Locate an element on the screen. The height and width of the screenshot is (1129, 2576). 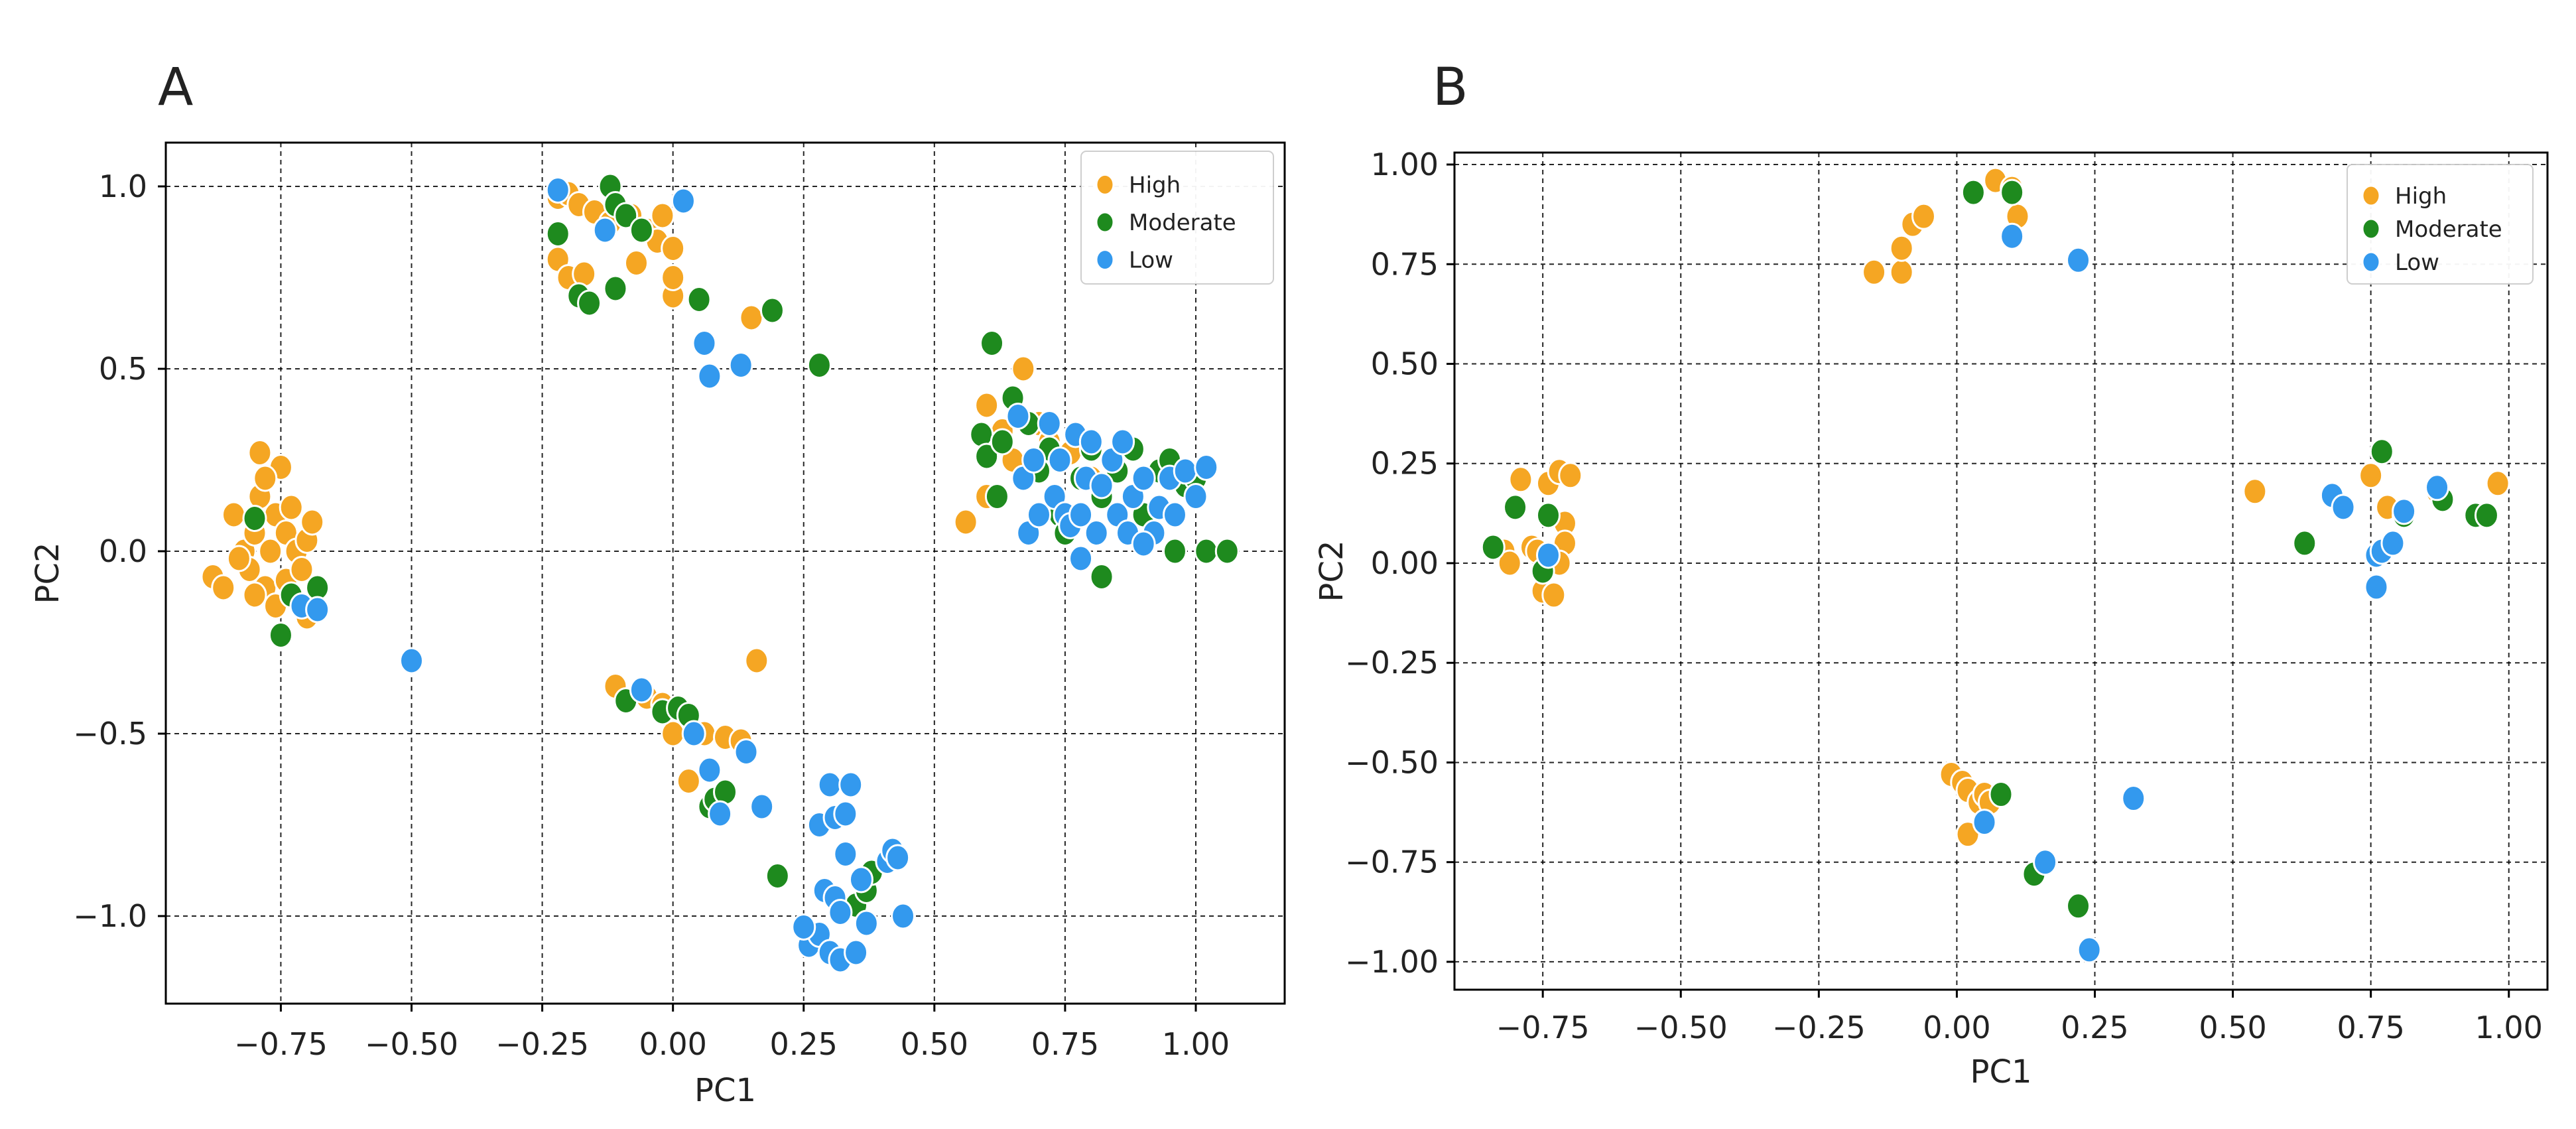
legend-label-low: Low is located at coordinates (1151, 260).